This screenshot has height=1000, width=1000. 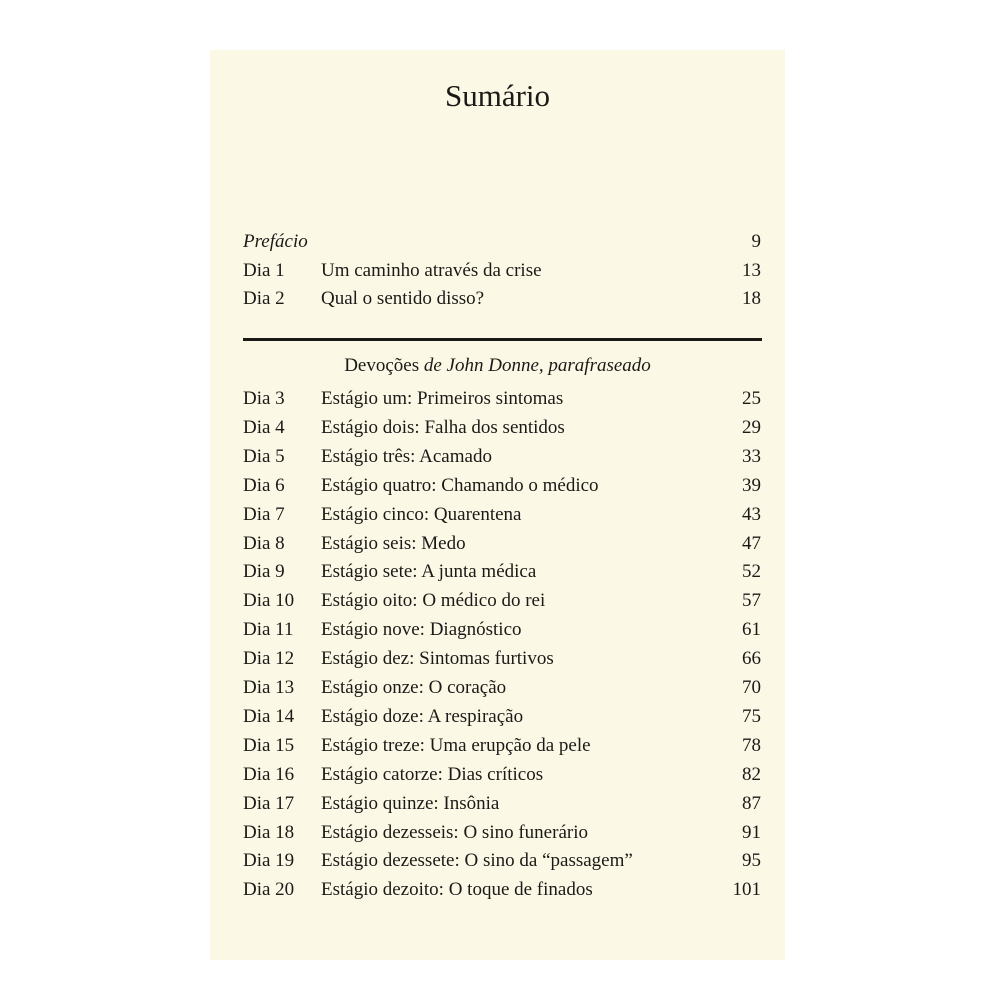 What do you see at coordinates (422, 716) in the screenshot?
I see `toc-title: Estágio doze: A respiração` at bounding box center [422, 716].